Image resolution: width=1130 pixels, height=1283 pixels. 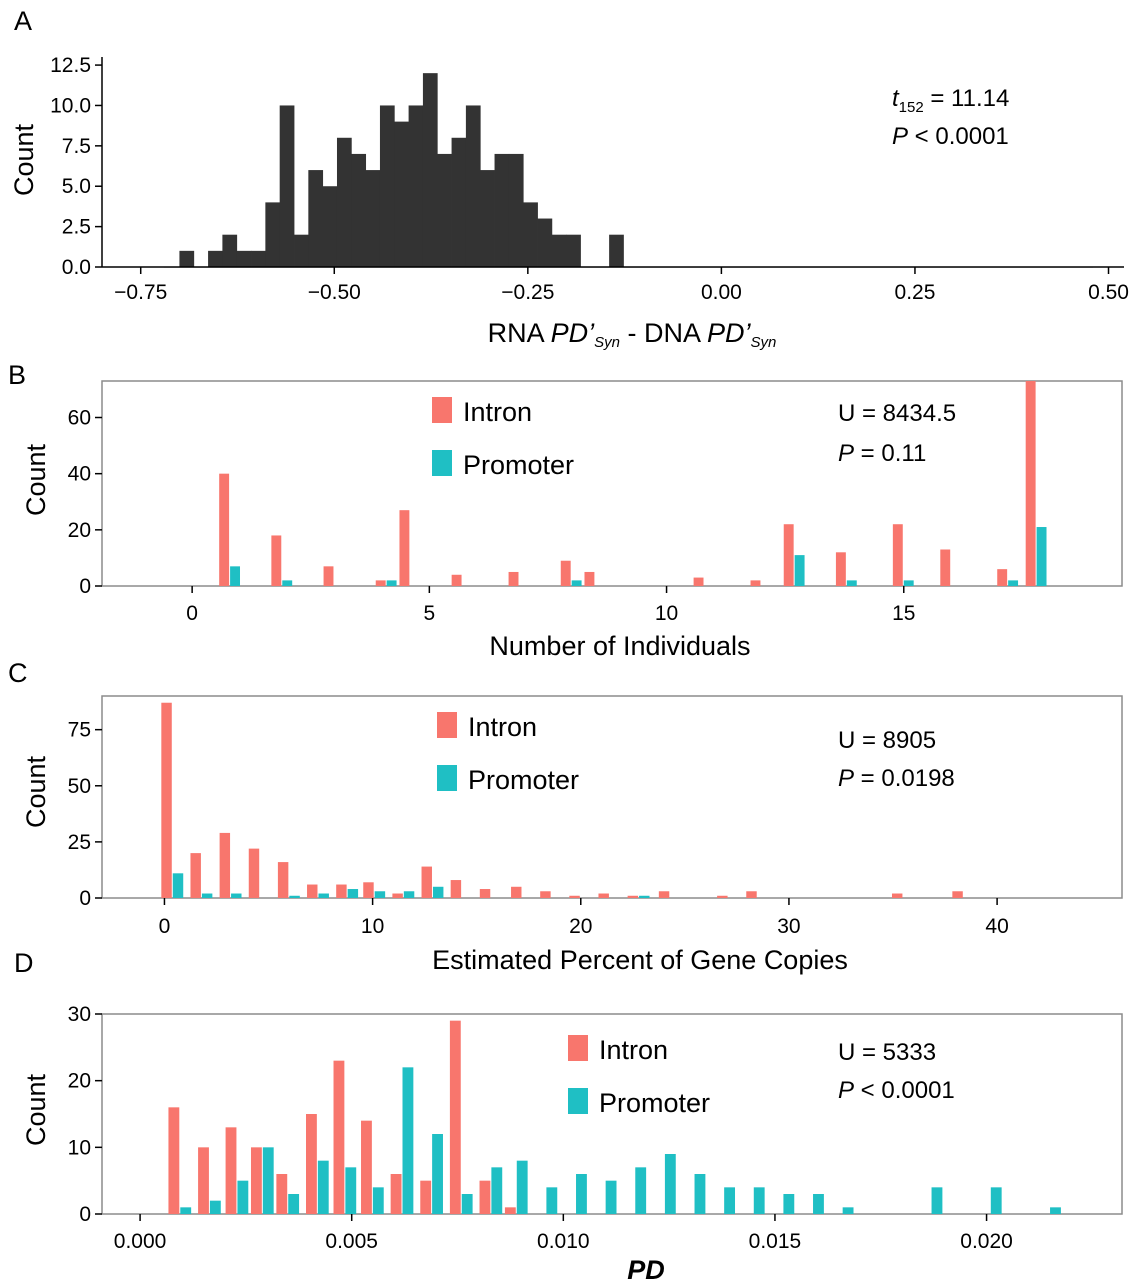 What do you see at coordinates (563, 1241) in the screenshot?
I see `x-tick-label-d: 0.010` at bounding box center [563, 1241].